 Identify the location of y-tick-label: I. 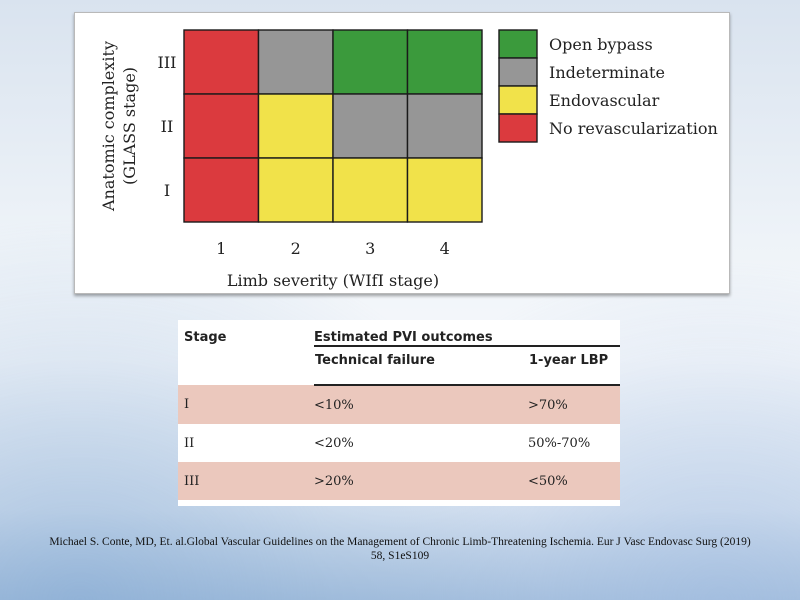
(167, 190).